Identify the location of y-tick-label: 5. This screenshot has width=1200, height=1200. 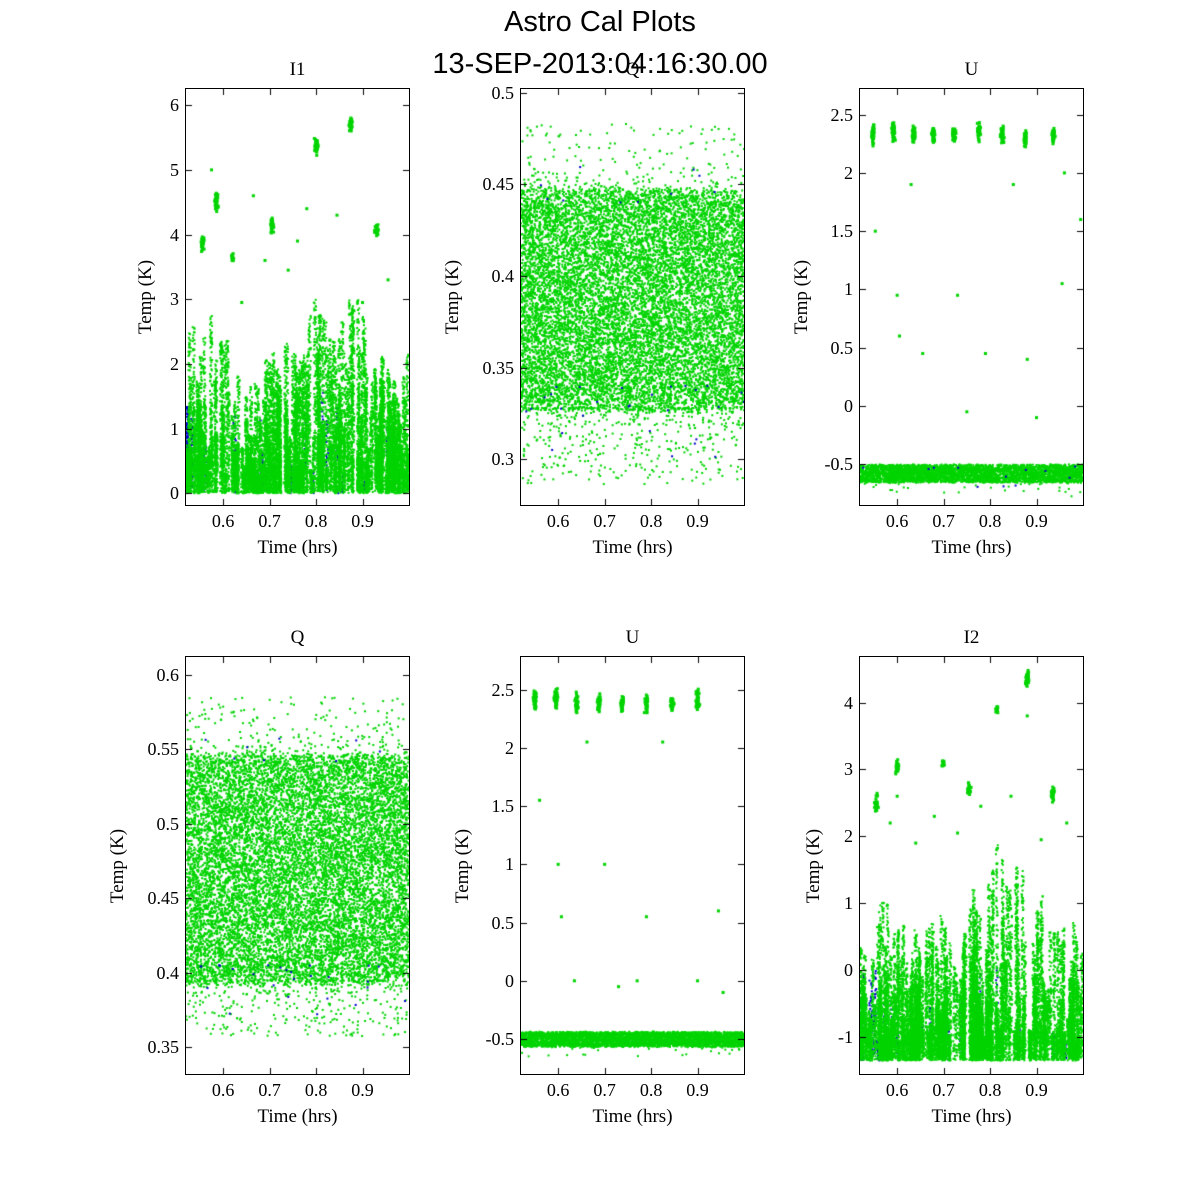
(174, 169).